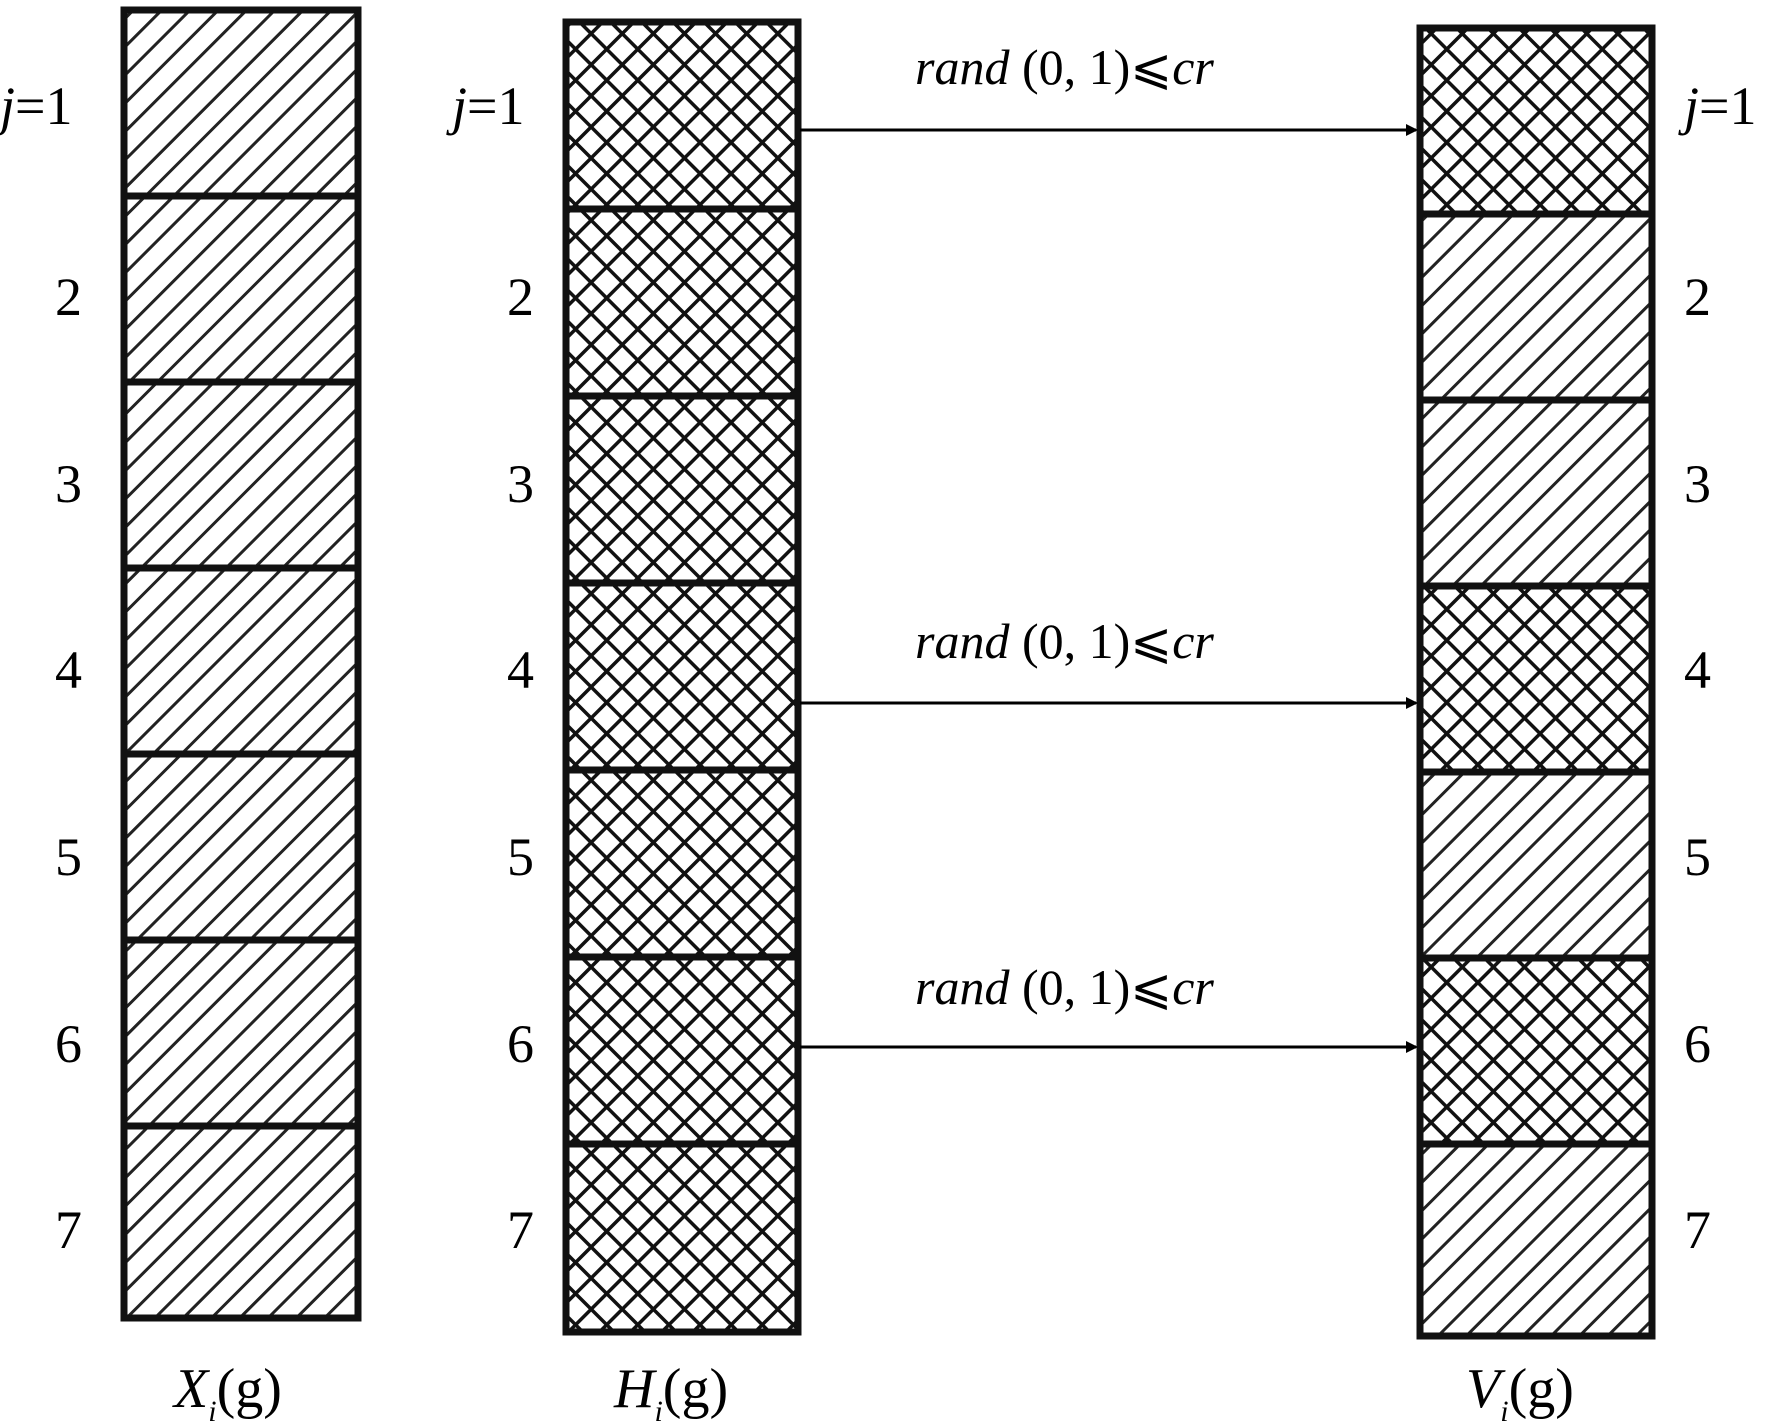 This screenshot has height=1427, width=1771. I want to click on row-labels-v: j=1 2 3 4 5 6 7, so click(1717, 668).